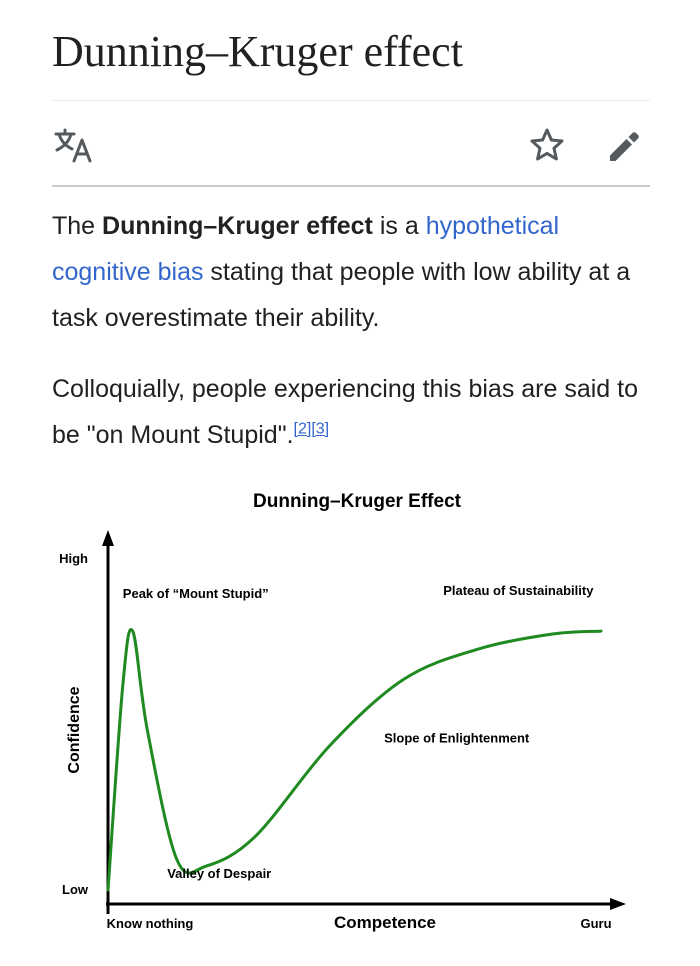 Image resolution: width=700 pixels, height=966 pixels. I want to click on text-span: The, so click(77, 226).